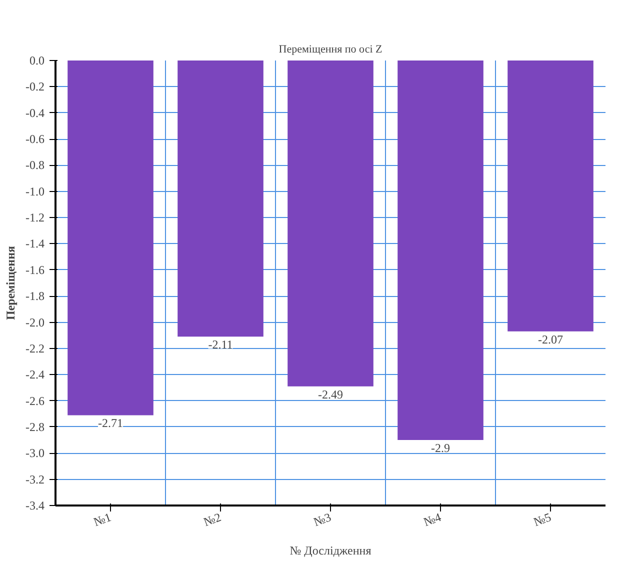 Image resolution: width=617 pixels, height=569 pixels. Describe the element at coordinates (35, 165) in the screenshot. I see `y-tick-label: -0.8` at that location.